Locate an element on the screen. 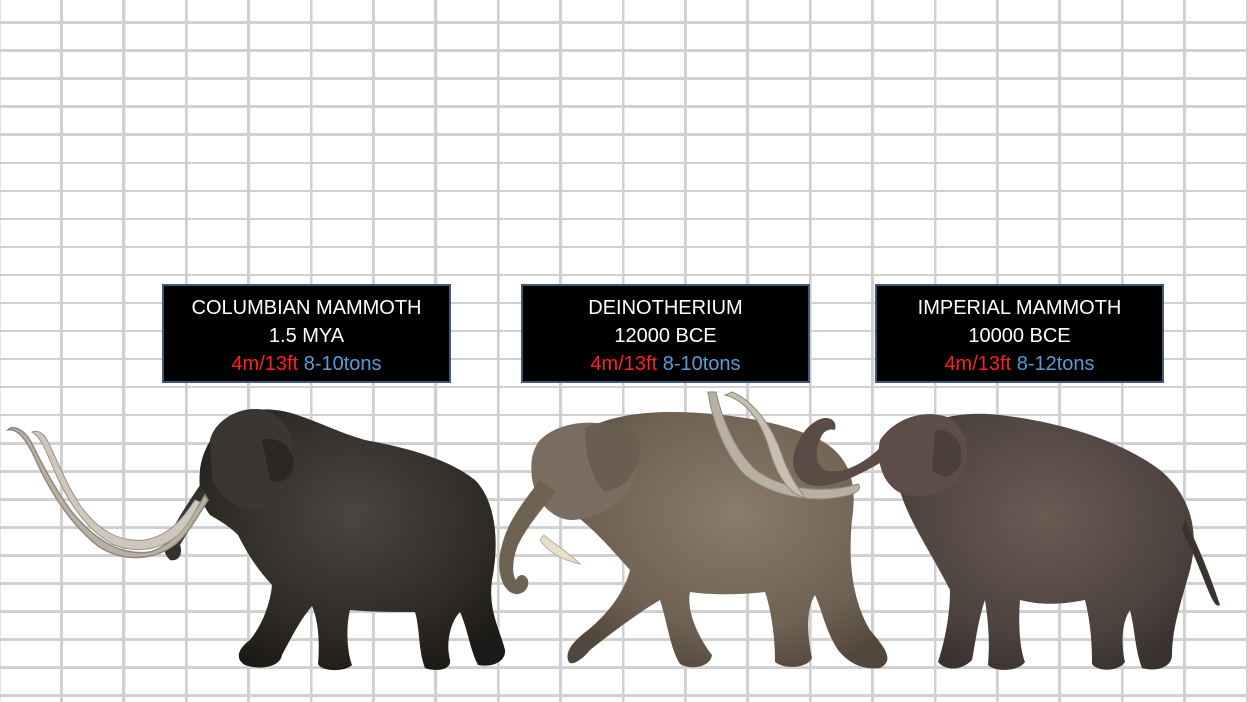 Image resolution: width=1248 pixels, height=702 pixels. deinotherium-label: DEINOTHERIUM 12000 BCE 4m/13ft 8-10tons is located at coordinates (665, 333).